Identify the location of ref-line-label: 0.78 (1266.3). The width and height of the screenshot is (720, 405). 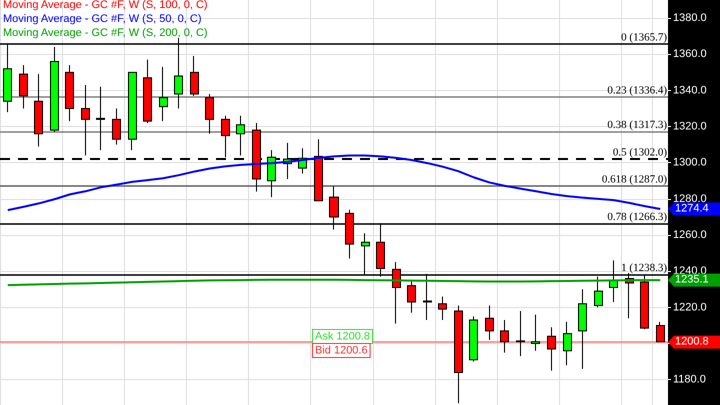
(637, 217).